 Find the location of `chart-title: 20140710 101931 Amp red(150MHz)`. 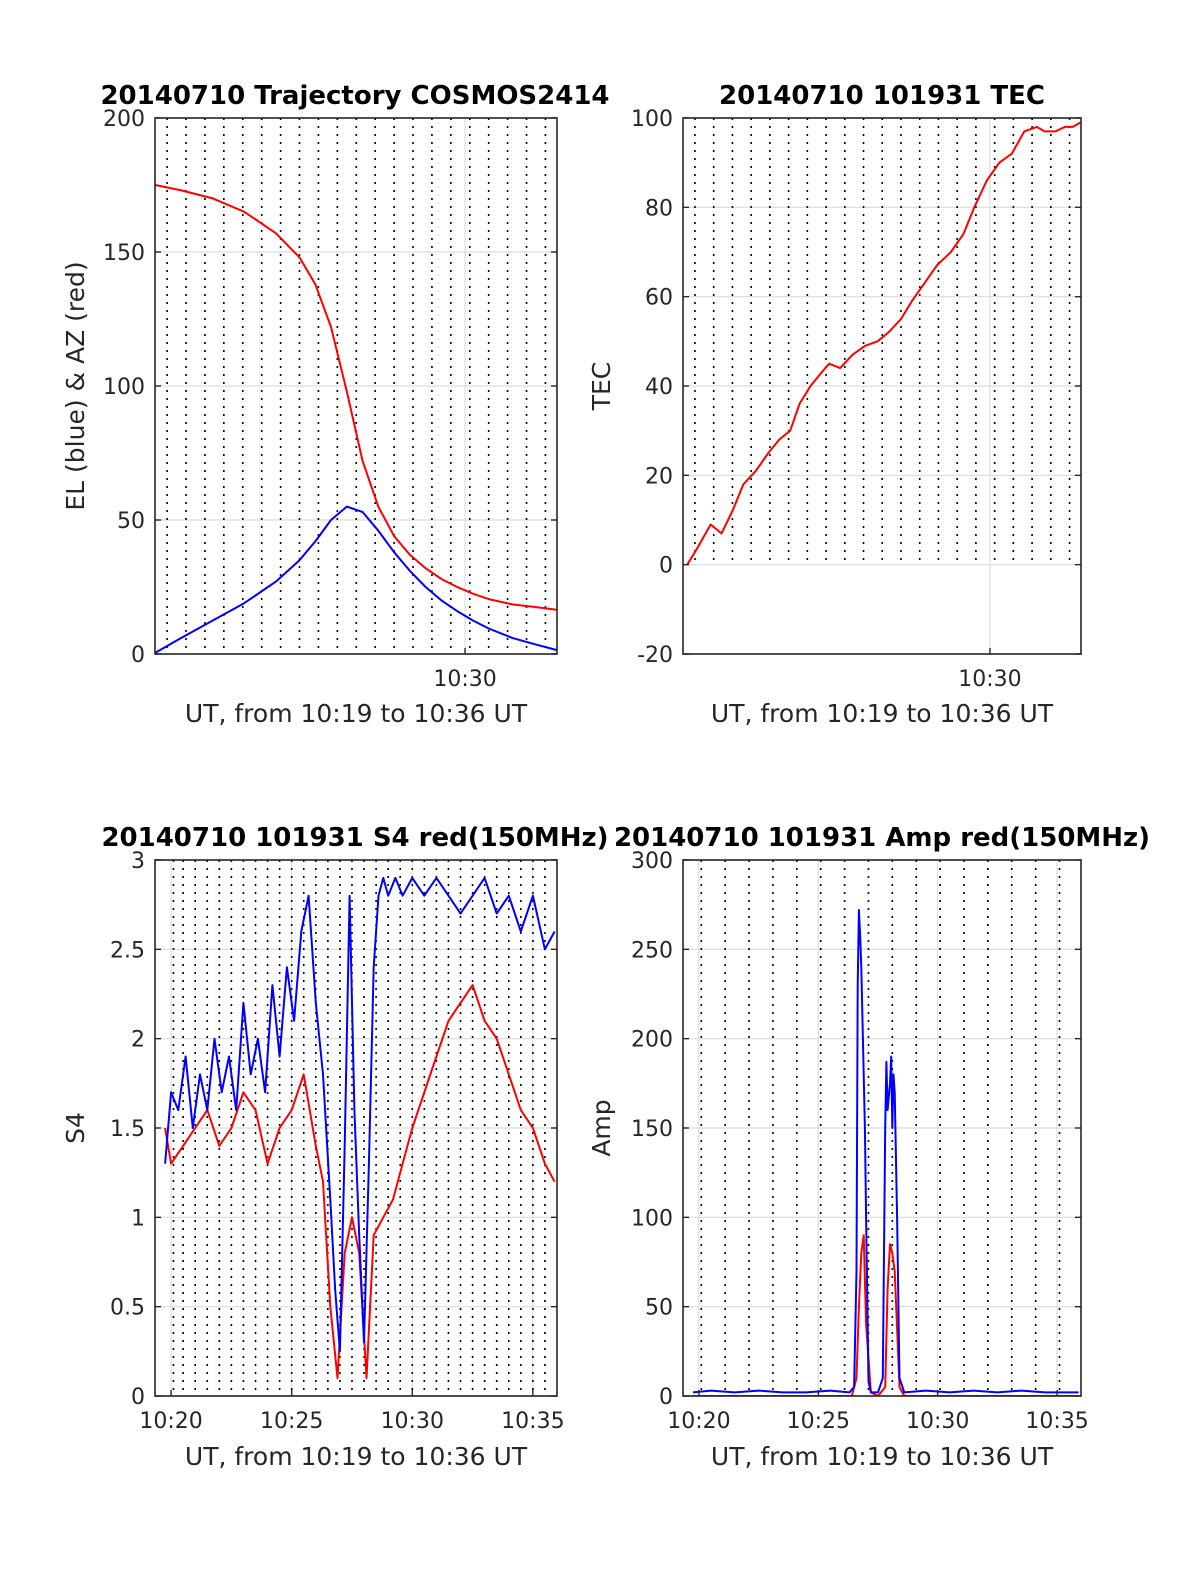

chart-title: 20140710 101931 Amp red(150MHz) is located at coordinates (882, 838).